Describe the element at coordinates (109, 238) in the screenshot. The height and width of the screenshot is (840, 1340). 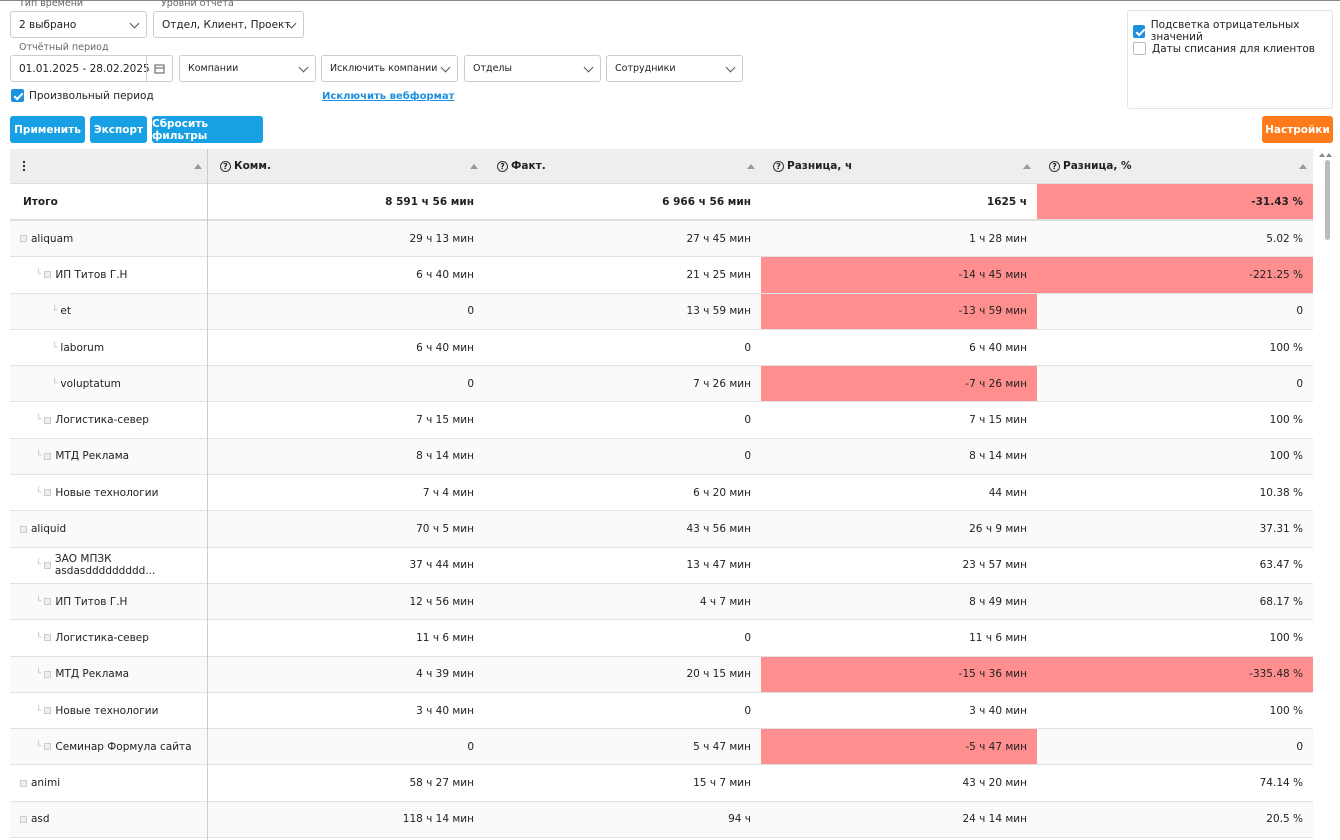
I see `name-cell: aliquam` at that location.